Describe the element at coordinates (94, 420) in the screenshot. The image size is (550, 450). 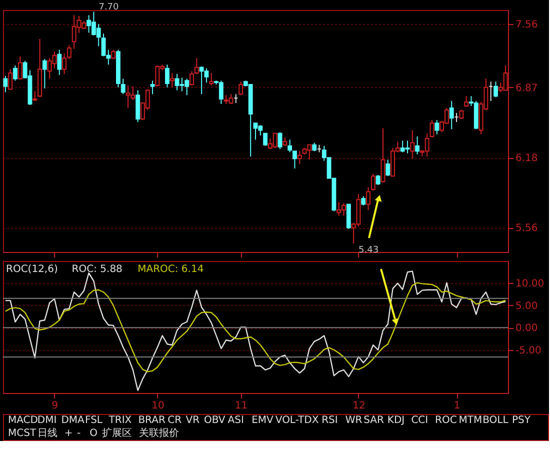
I see `text: FSL` at that location.